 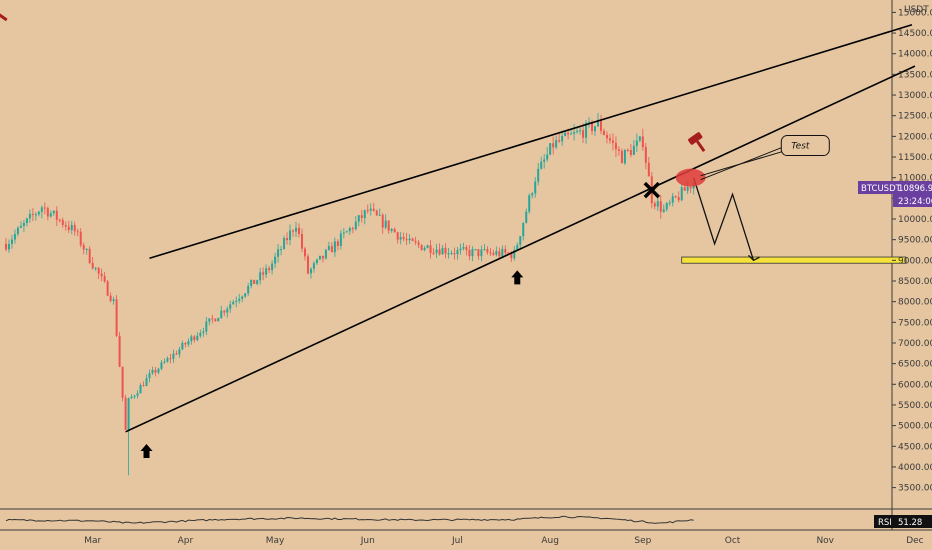 What do you see at coordinates (642, 541) in the screenshot?
I see `month-label: Sep` at bounding box center [642, 541].